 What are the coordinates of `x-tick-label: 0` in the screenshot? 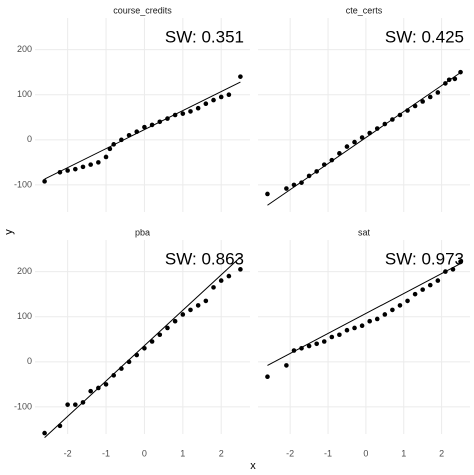 It's located at (144, 453).